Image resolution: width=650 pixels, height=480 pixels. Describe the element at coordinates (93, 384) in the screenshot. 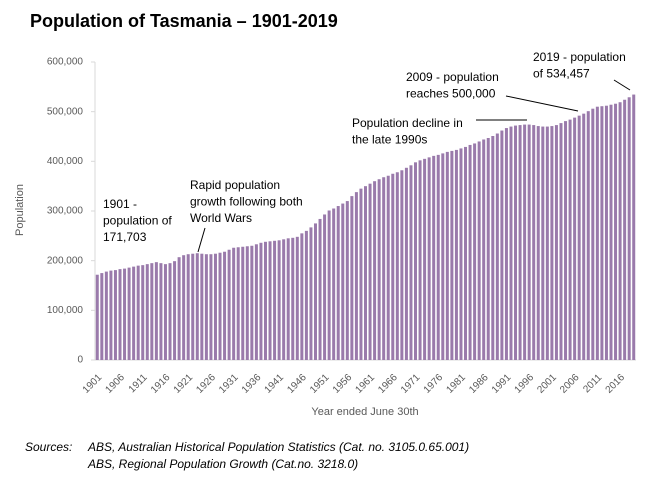

I see `x-tick-label: 1901` at that location.